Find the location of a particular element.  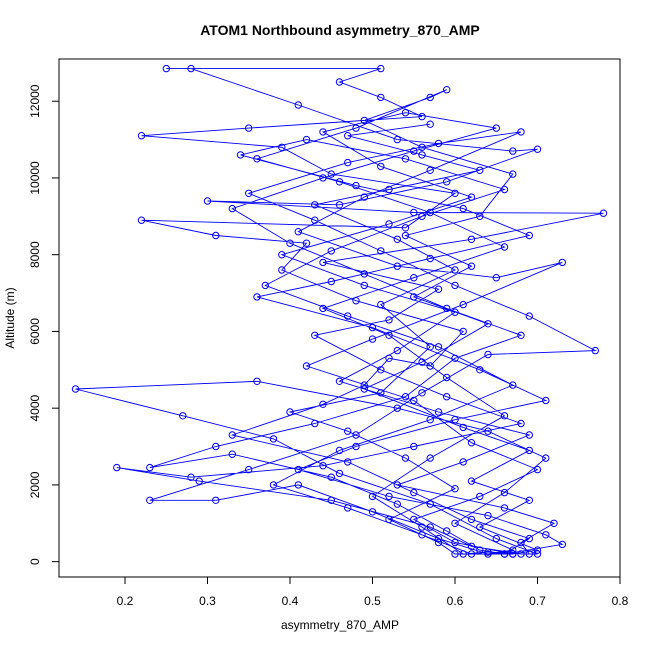

x-tick-label: 0.7 is located at coordinates (537, 601).